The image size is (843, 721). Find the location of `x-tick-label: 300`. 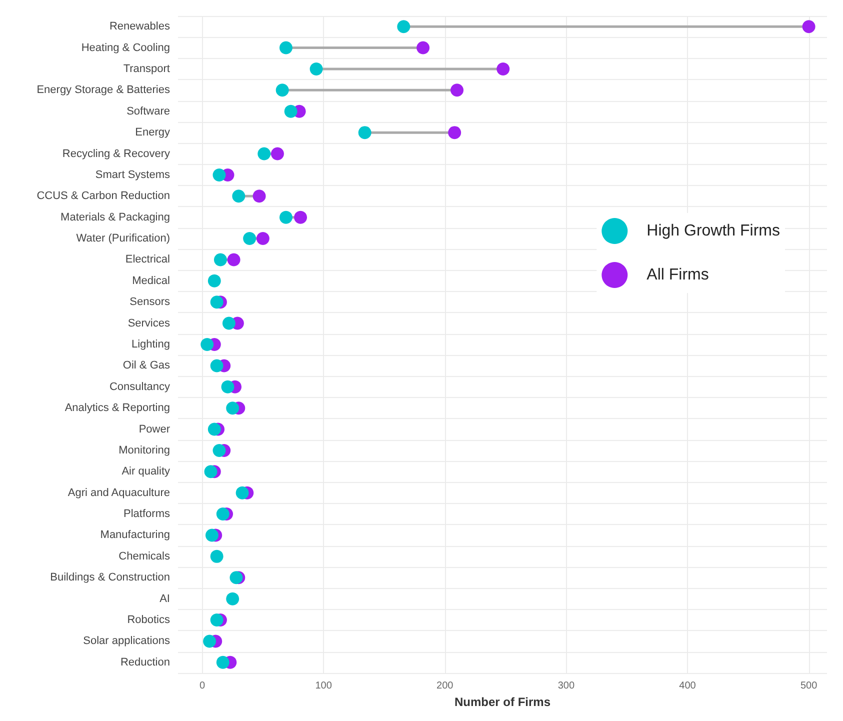

x-tick-label: 300 is located at coordinates (566, 686).